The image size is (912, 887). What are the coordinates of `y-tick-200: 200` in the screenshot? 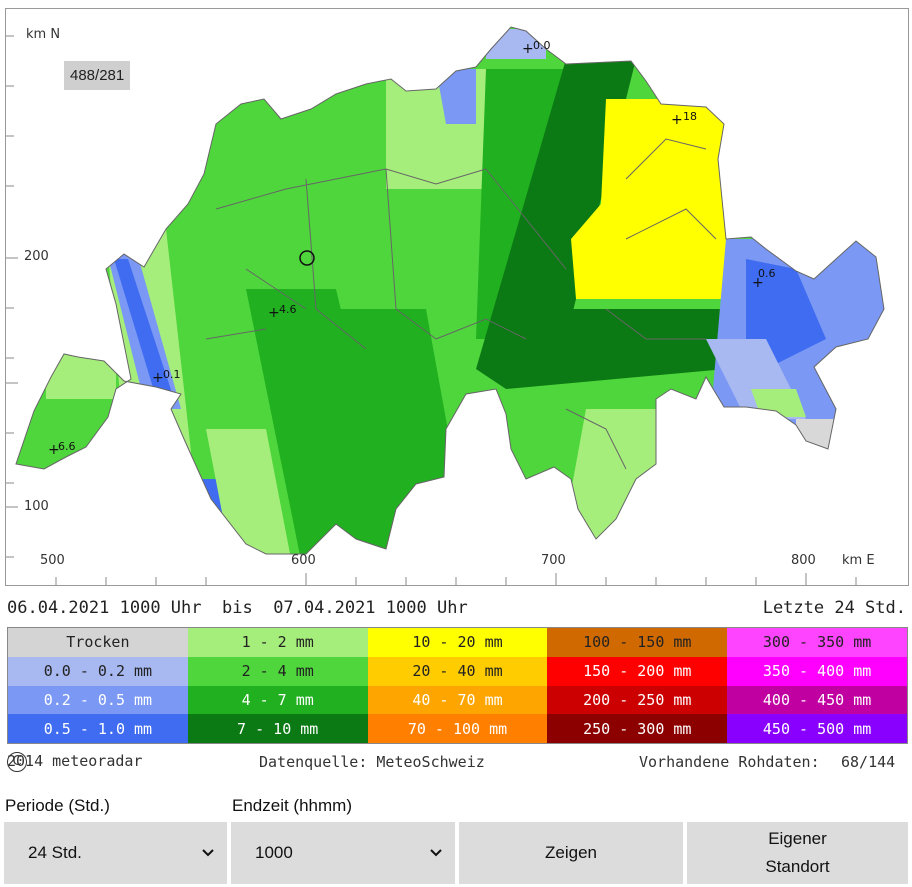 It's located at (36, 256).